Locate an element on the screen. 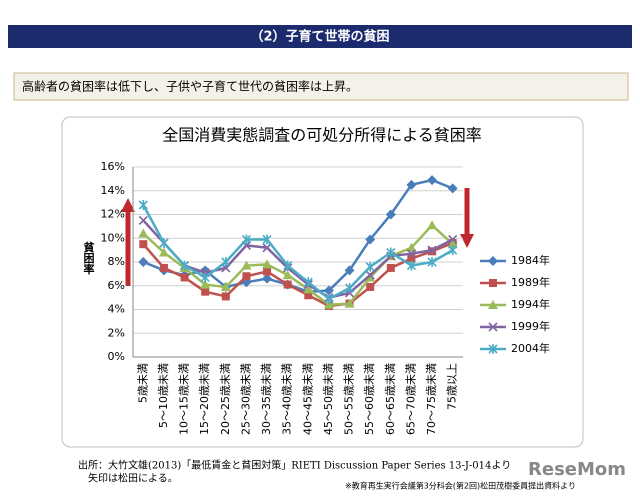 This screenshot has width=640, height=496. x-tick-label: 10～15歳未満 is located at coordinates (184, 399).